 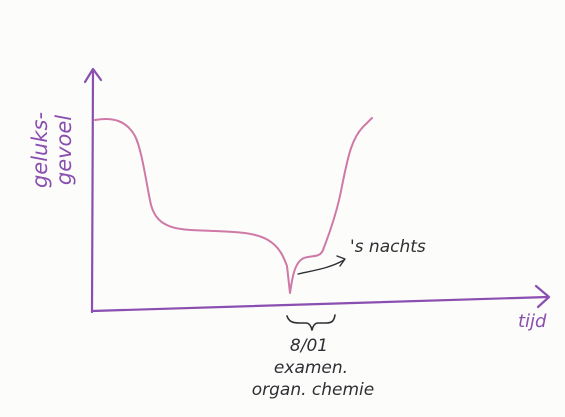 What do you see at coordinates (313, 390) in the screenshot?
I see `exam-subject-label: organ. chemie` at bounding box center [313, 390].